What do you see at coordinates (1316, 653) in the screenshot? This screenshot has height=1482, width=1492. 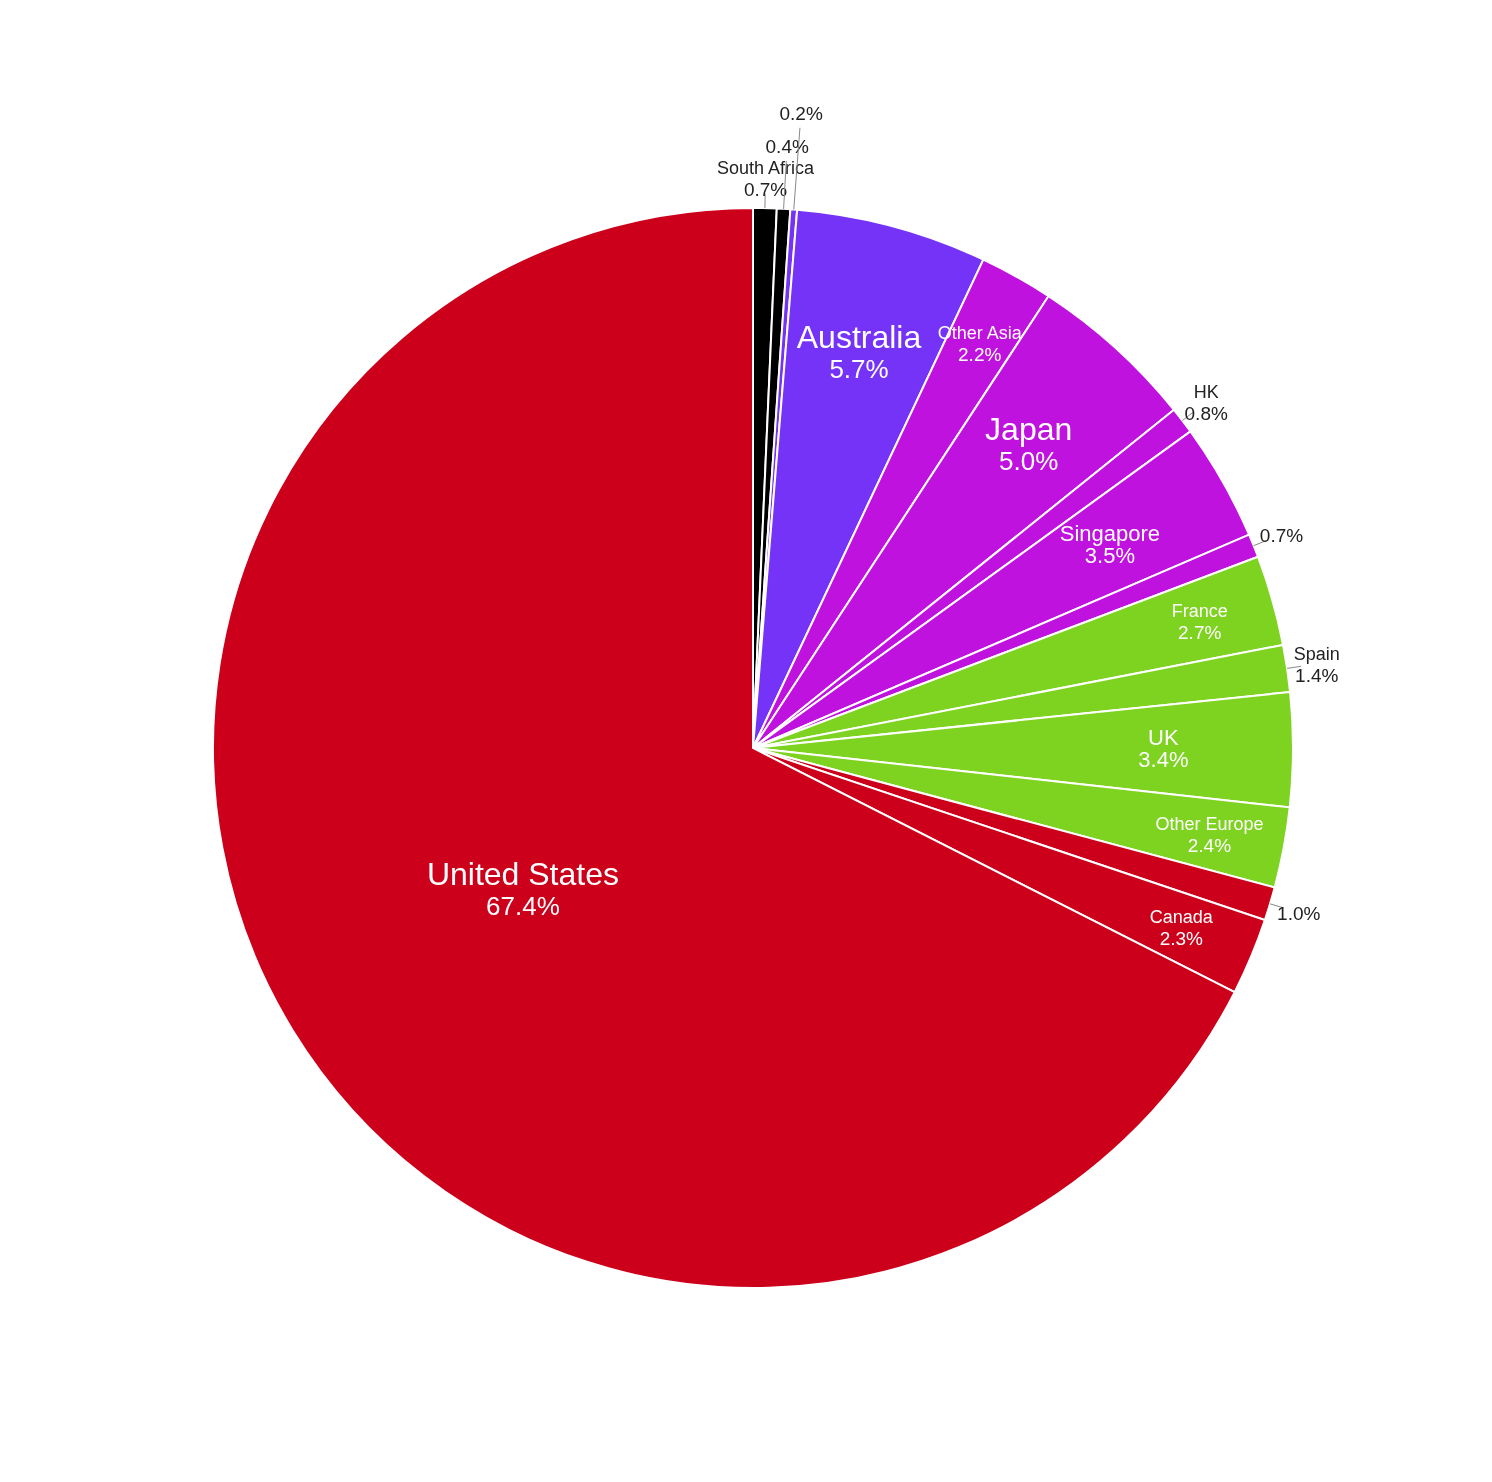 I see `slice-label: Spain` at bounding box center [1316, 653].